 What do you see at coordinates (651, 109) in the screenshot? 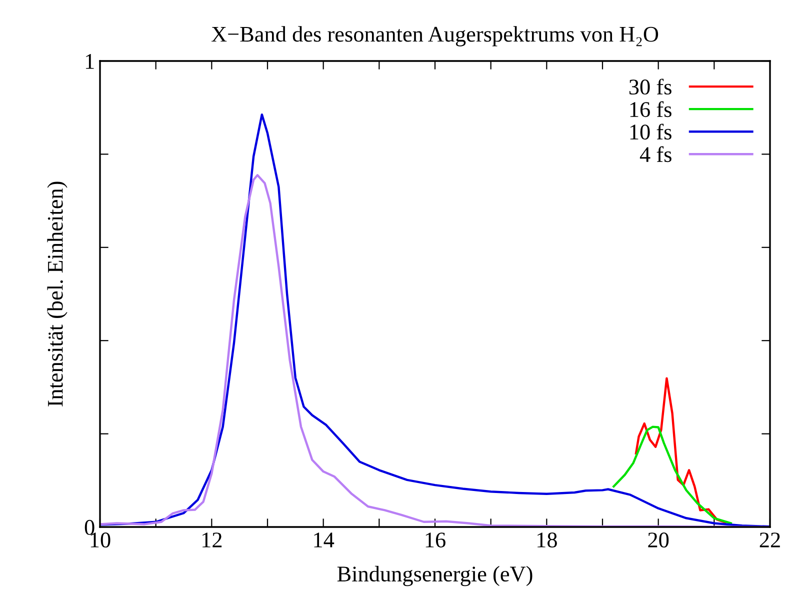
I see `legend-label: 16 fs` at bounding box center [651, 109].